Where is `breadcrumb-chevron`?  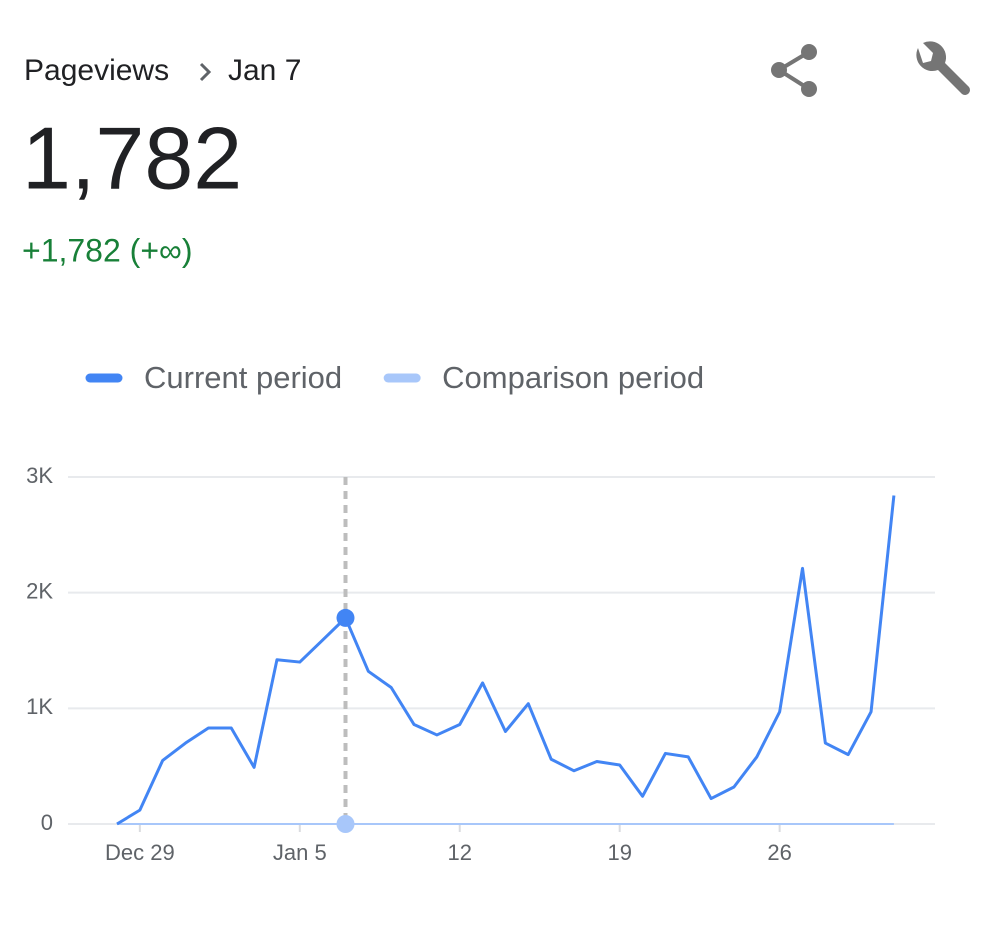
breadcrumb-chevron is located at coordinates (205, 72).